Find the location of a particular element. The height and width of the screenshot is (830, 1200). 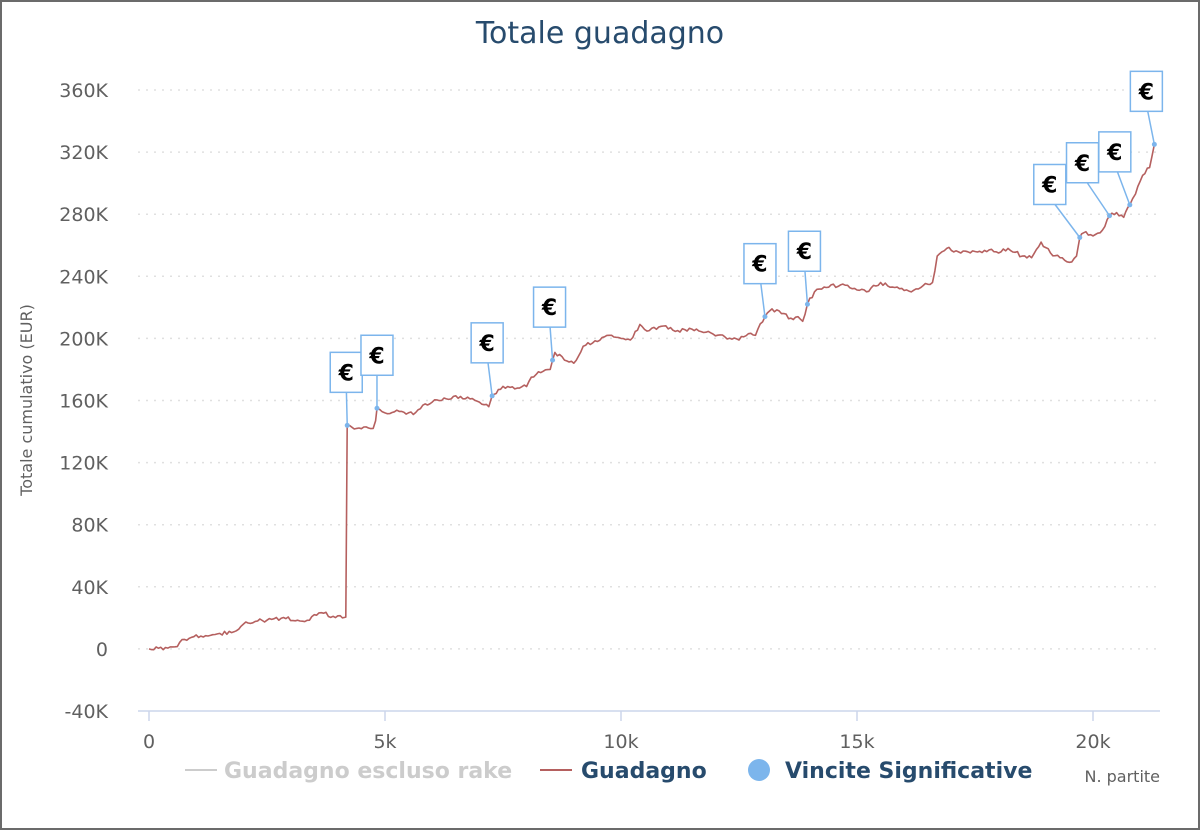

y-tick-label: 160K is located at coordinates (83, 402).